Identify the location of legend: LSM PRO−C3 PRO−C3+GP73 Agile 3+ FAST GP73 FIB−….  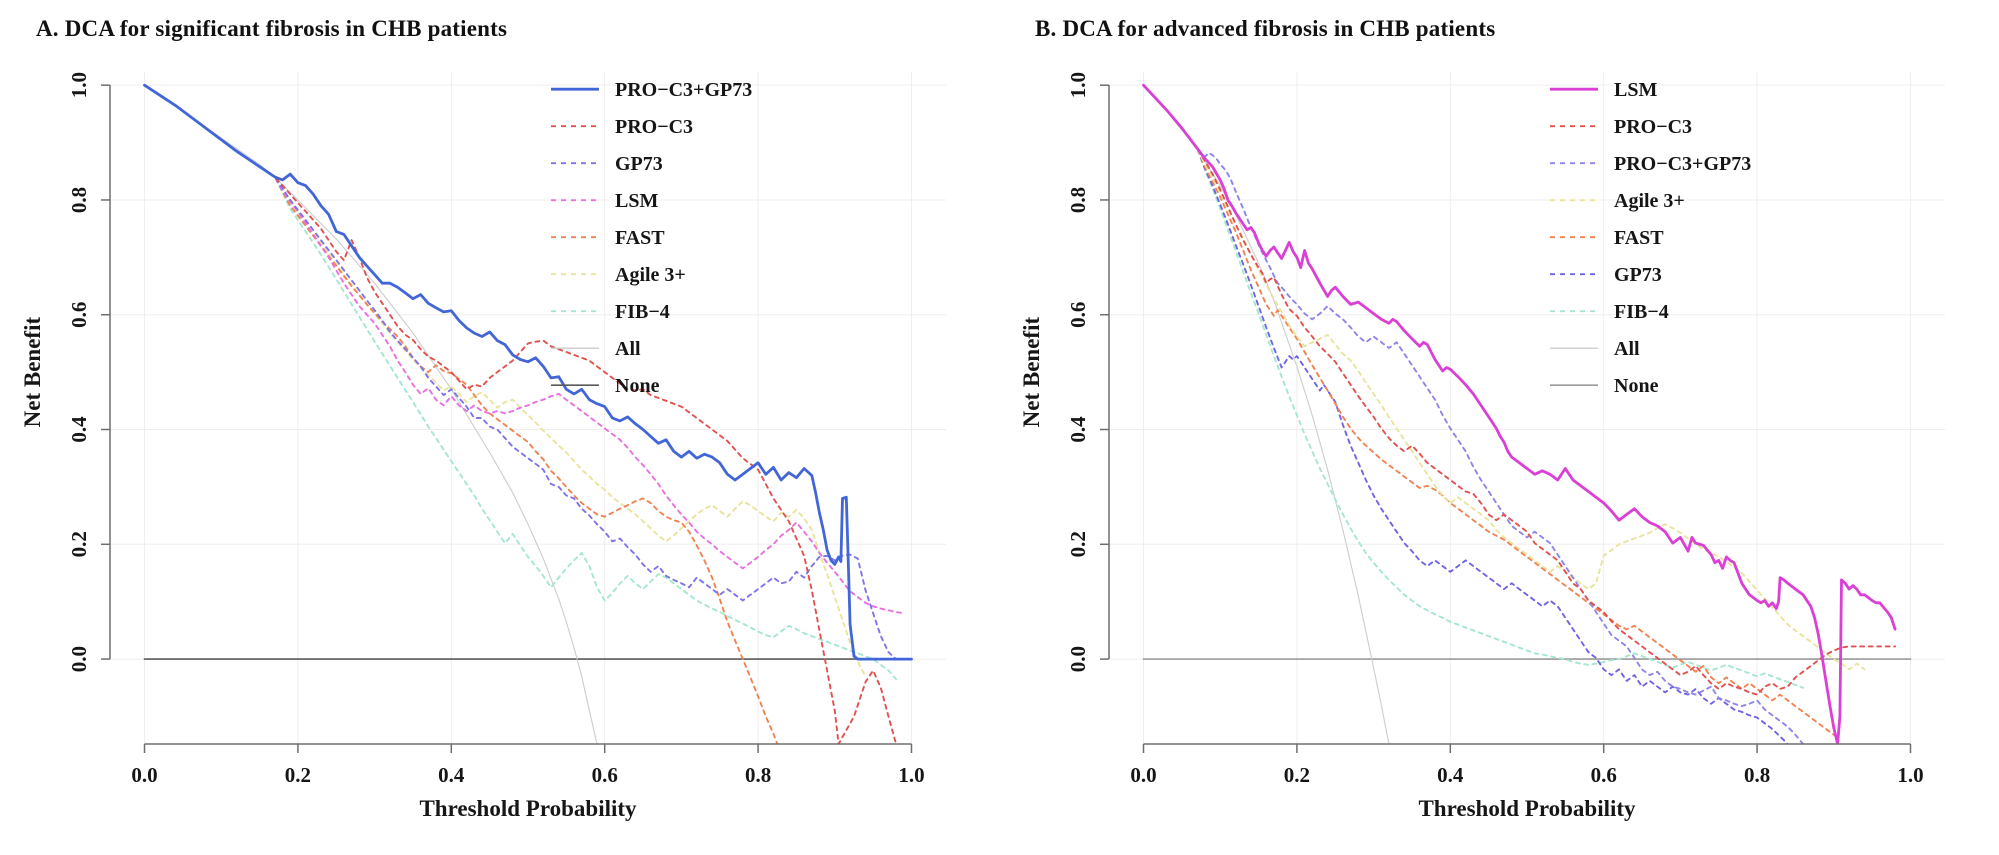
(1650, 238).